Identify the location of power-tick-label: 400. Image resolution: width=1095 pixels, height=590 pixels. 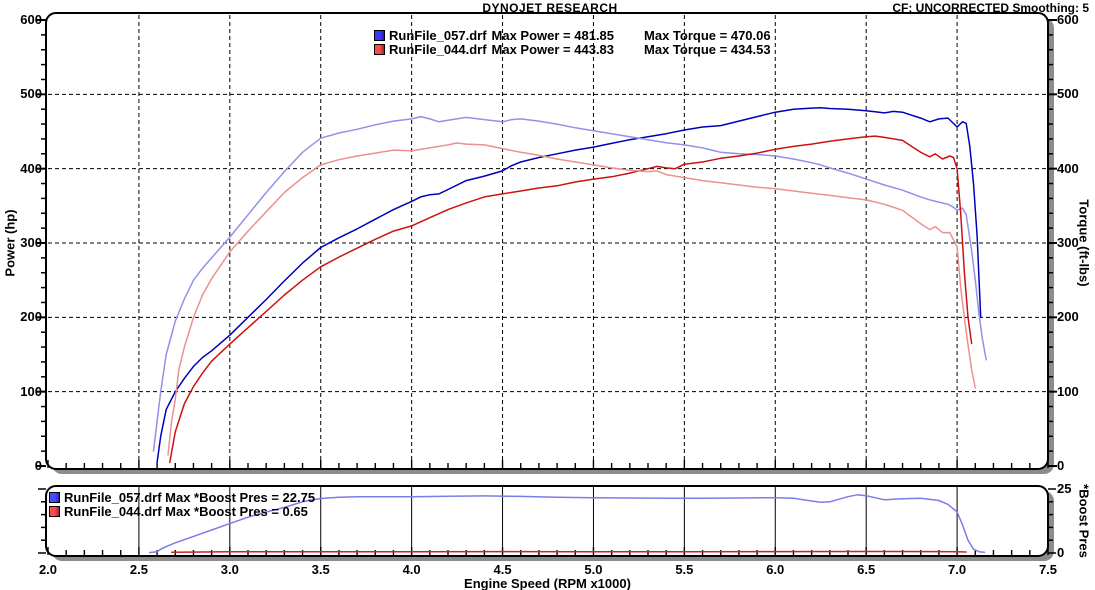
(31, 168).